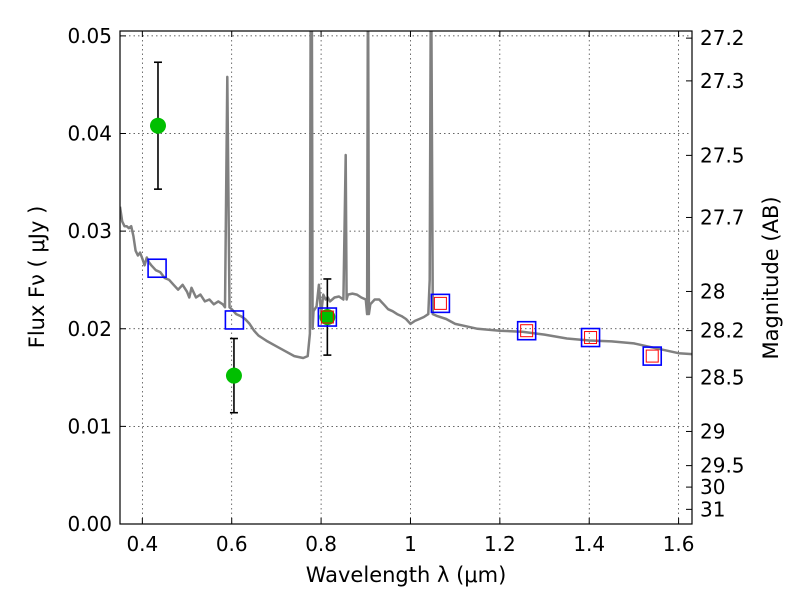 Image resolution: width=800 pixels, height=600 pixels. What do you see at coordinates (722, 81) in the screenshot?
I see `y2-tick-label: 27.3` at bounding box center [722, 81].